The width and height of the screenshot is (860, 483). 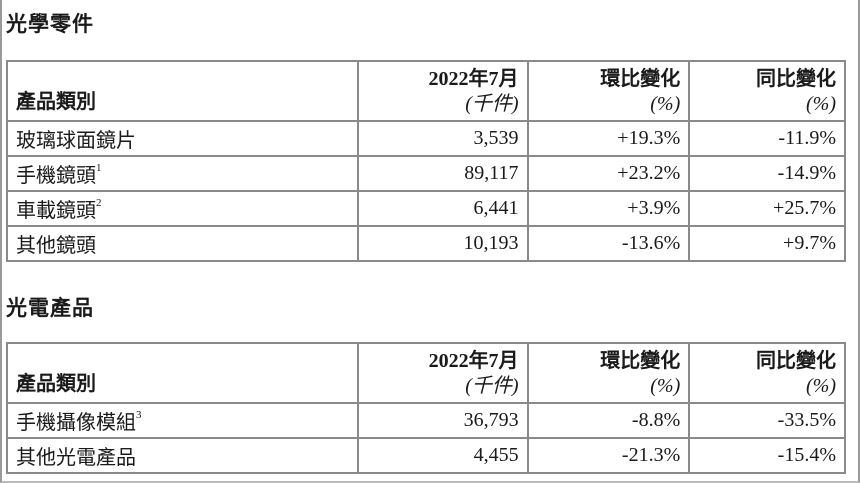 I want to click on cell-mom: +23.2%, so click(x=608, y=173).